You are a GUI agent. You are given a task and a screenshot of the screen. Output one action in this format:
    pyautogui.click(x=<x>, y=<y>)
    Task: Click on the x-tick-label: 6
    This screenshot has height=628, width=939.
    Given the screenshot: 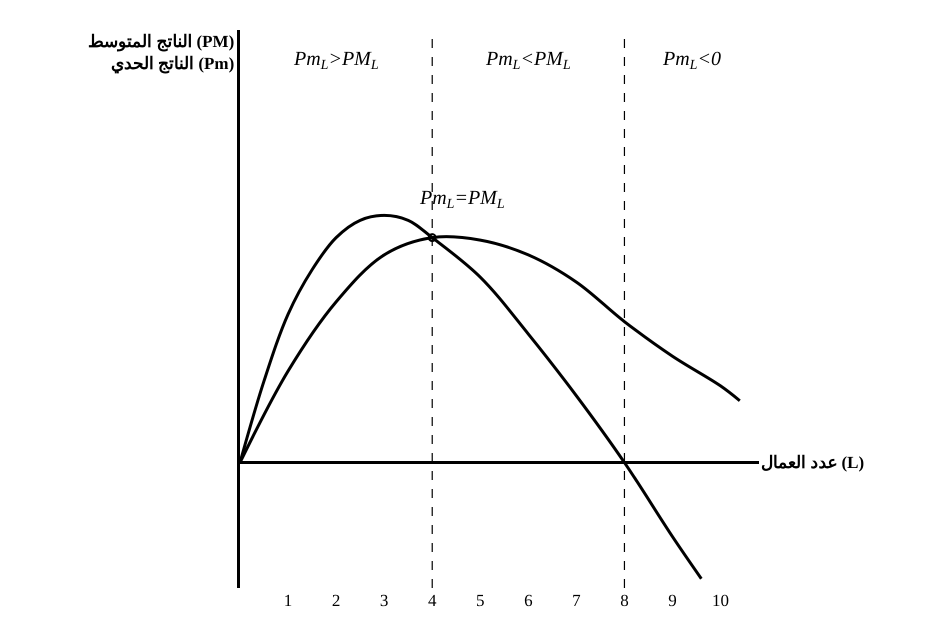 What is the action you would take?
    pyautogui.click(x=528, y=600)
    